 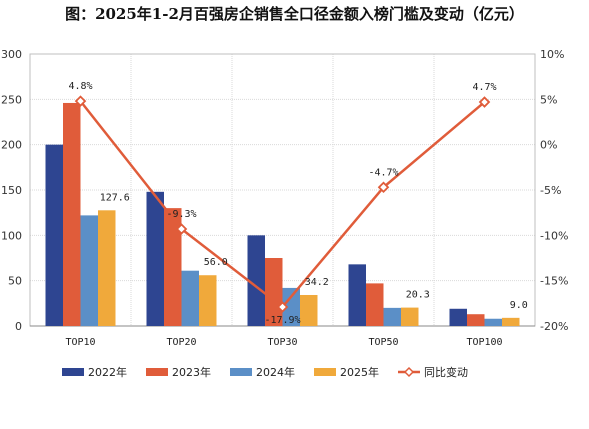 What do you see at coordinates (519, 305) in the screenshot?
I see `bar-value-label: 9.0` at bounding box center [519, 305].